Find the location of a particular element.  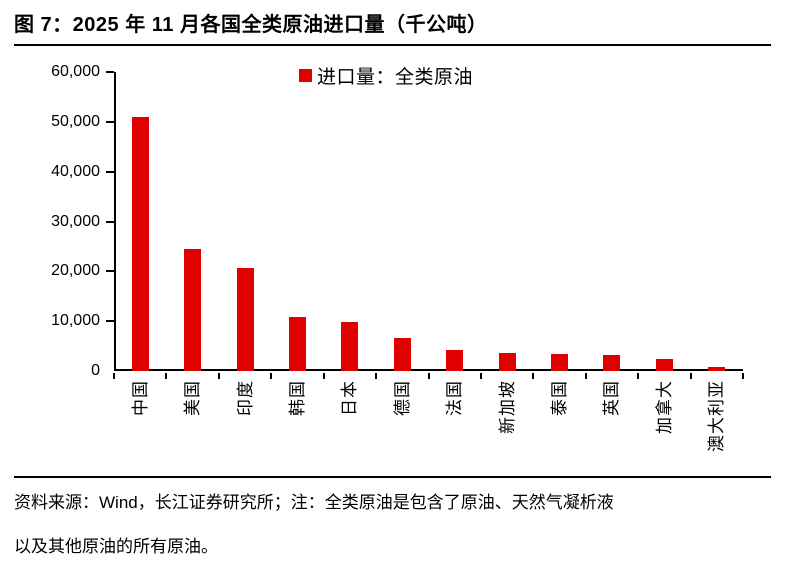

source-note-line: 以及其他原油的所有原油。 is located at coordinates (116, 546).